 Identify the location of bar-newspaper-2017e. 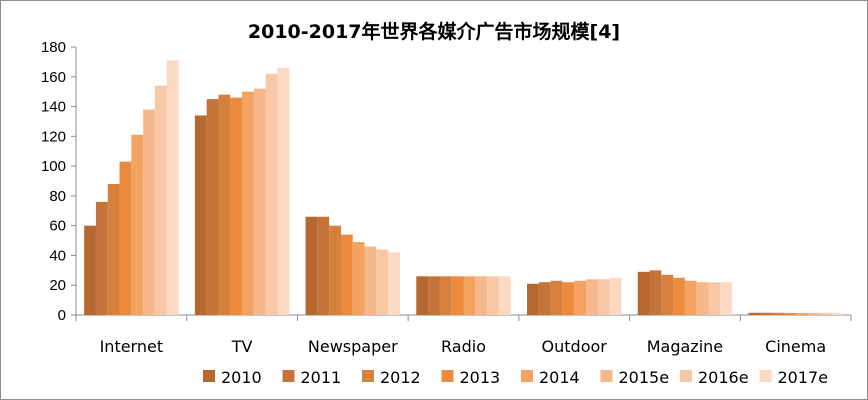
(394, 283).